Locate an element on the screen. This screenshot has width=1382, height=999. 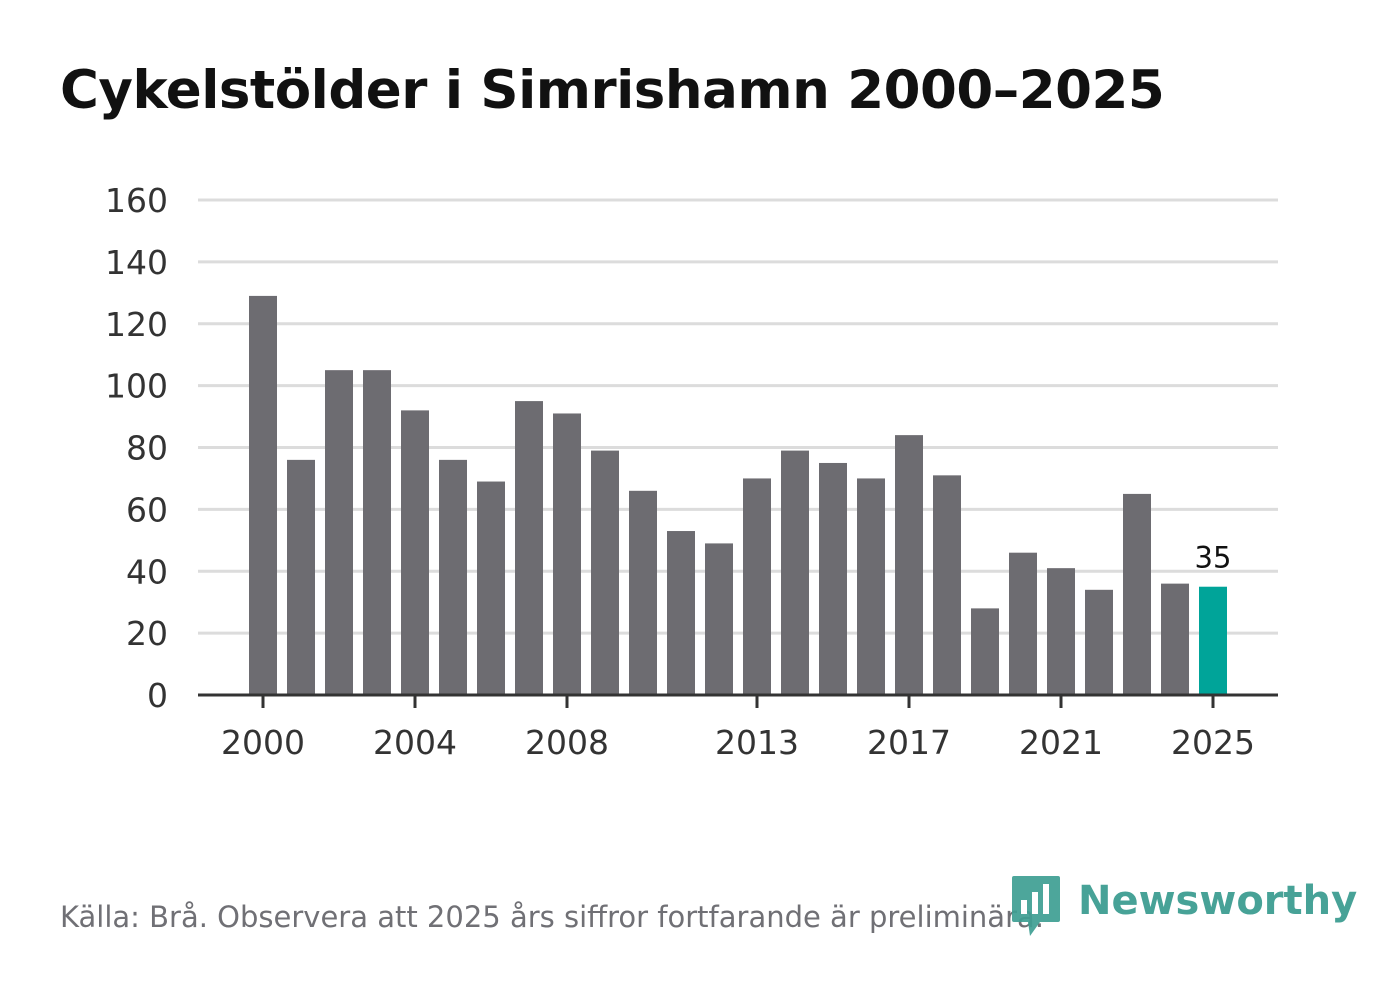
y-tick-label: 160 is located at coordinates (136, 200).